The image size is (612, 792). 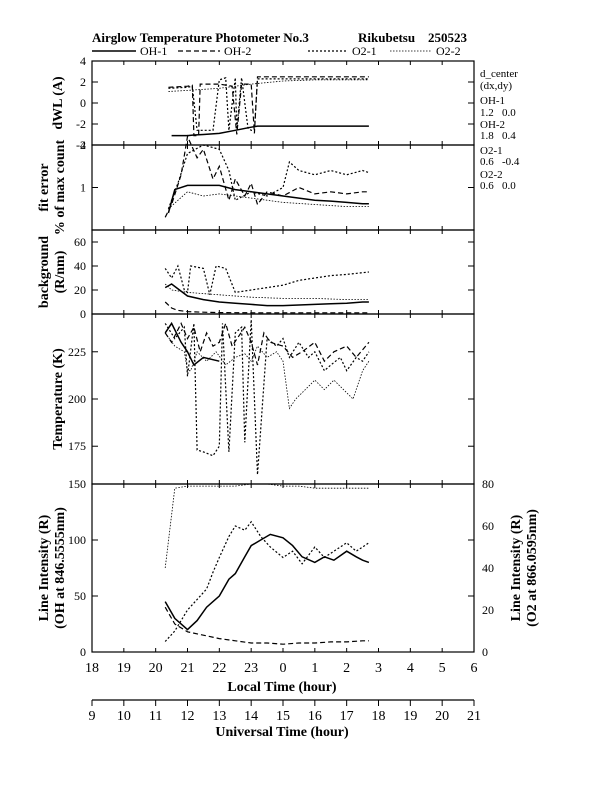 What do you see at coordinates (442, 668) in the screenshot?
I see `local-time-tick-label: 5` at bounding box center [442, 668].